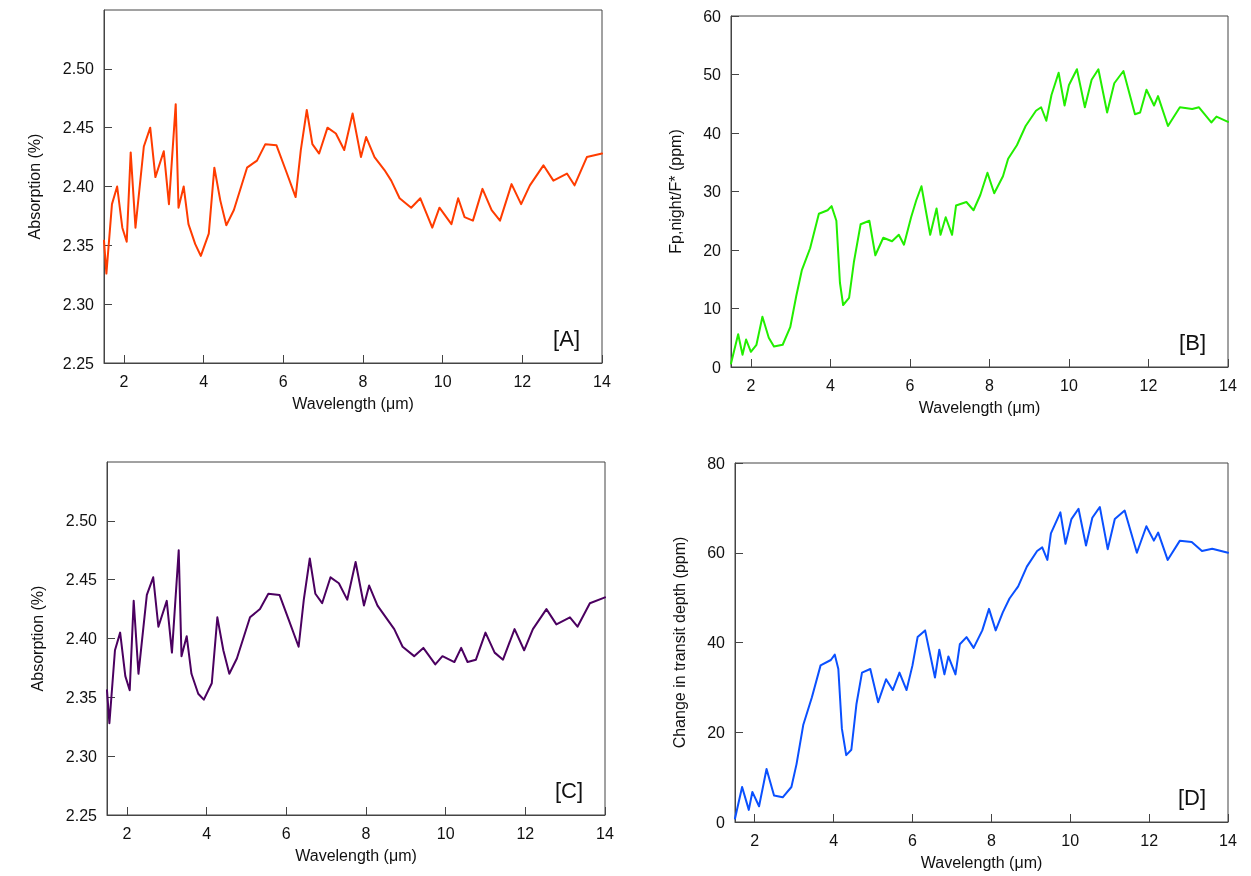  Describe the element at coordinates (712, 74) in the screenshot. I see `y-tick-label: 50` at that location.